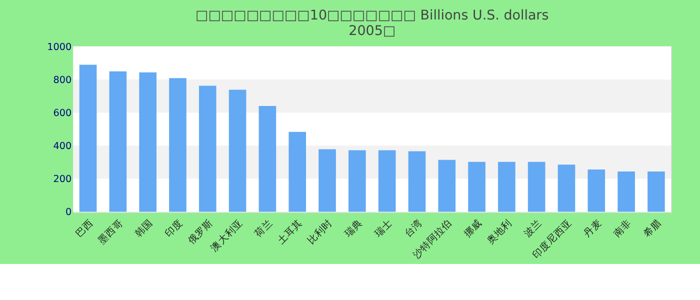  What do you see at coordinates (320, 232) in the screenshot?
I see `x-tick-label: 比利时` at bounding box center [320, 232].